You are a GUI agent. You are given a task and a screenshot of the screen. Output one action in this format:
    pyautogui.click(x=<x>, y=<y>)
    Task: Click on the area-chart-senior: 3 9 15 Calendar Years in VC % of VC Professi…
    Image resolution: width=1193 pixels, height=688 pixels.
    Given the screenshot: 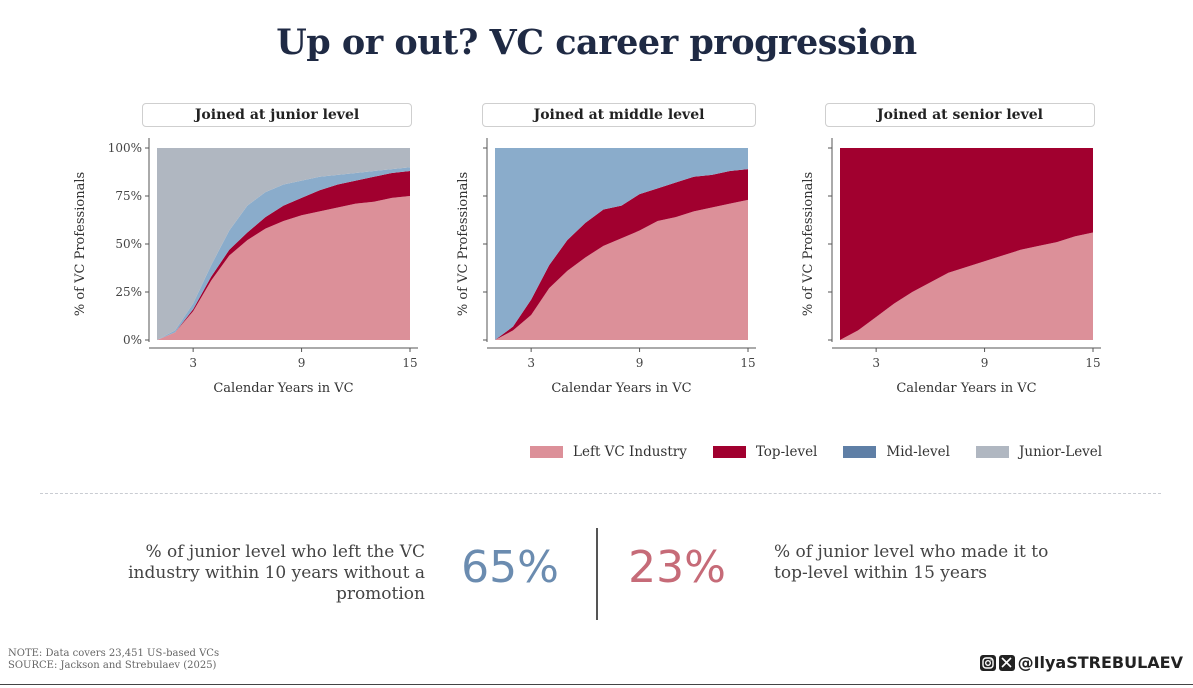 What is the action you would take?
    pyautogui.click(x=951, y=267)
    